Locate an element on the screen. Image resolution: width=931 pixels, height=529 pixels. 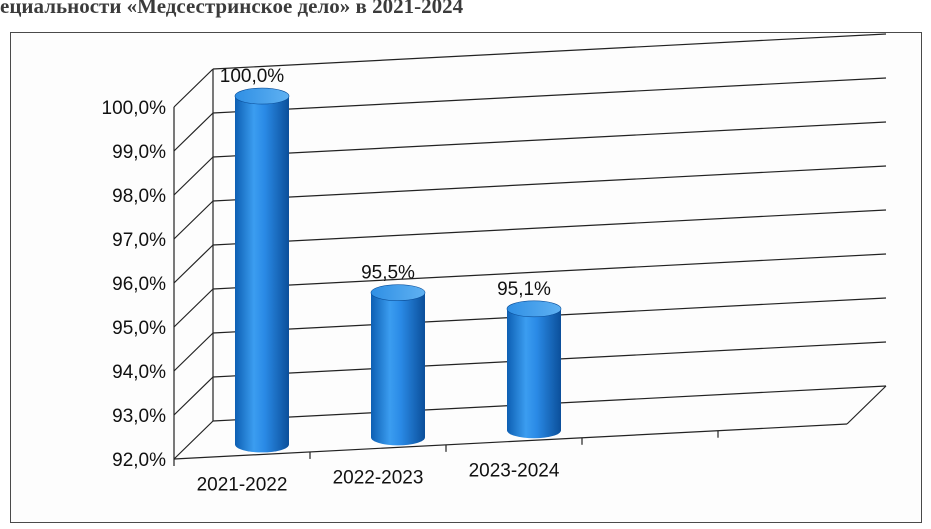
bar-2023-2024 is located at coordinates (534, 369).